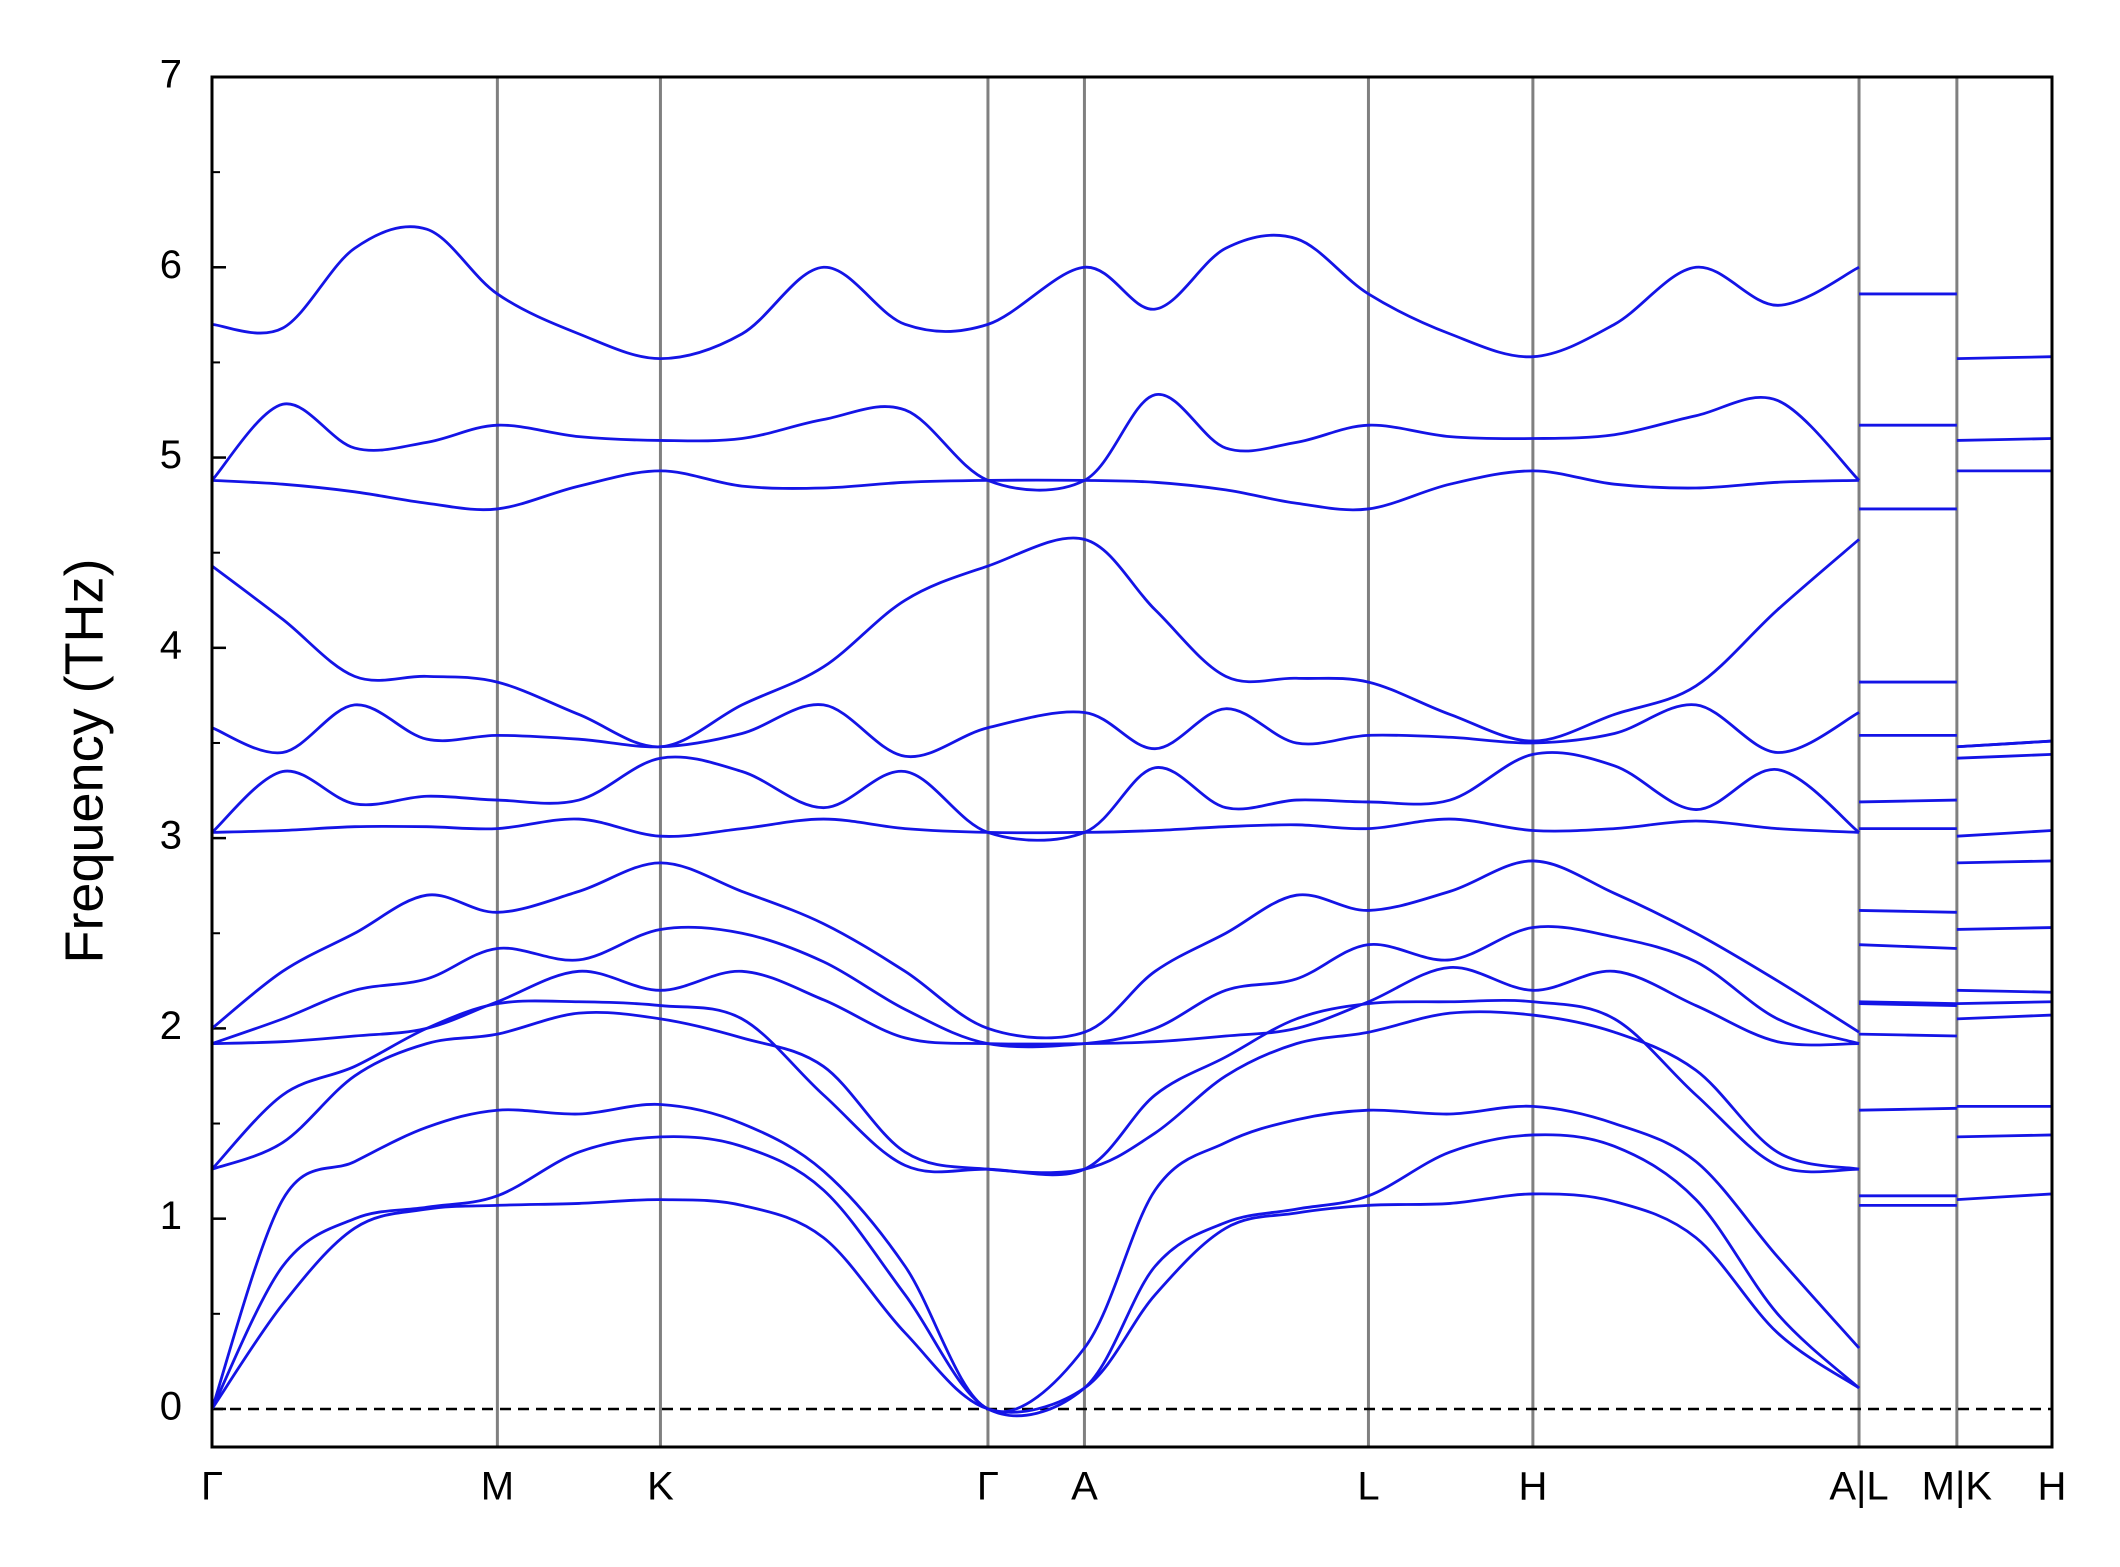 The image size is (2120, 1567). Describe the element at coordinates (1368, 1487) in the screenshot. I see `x-tick-label: L` at that location.